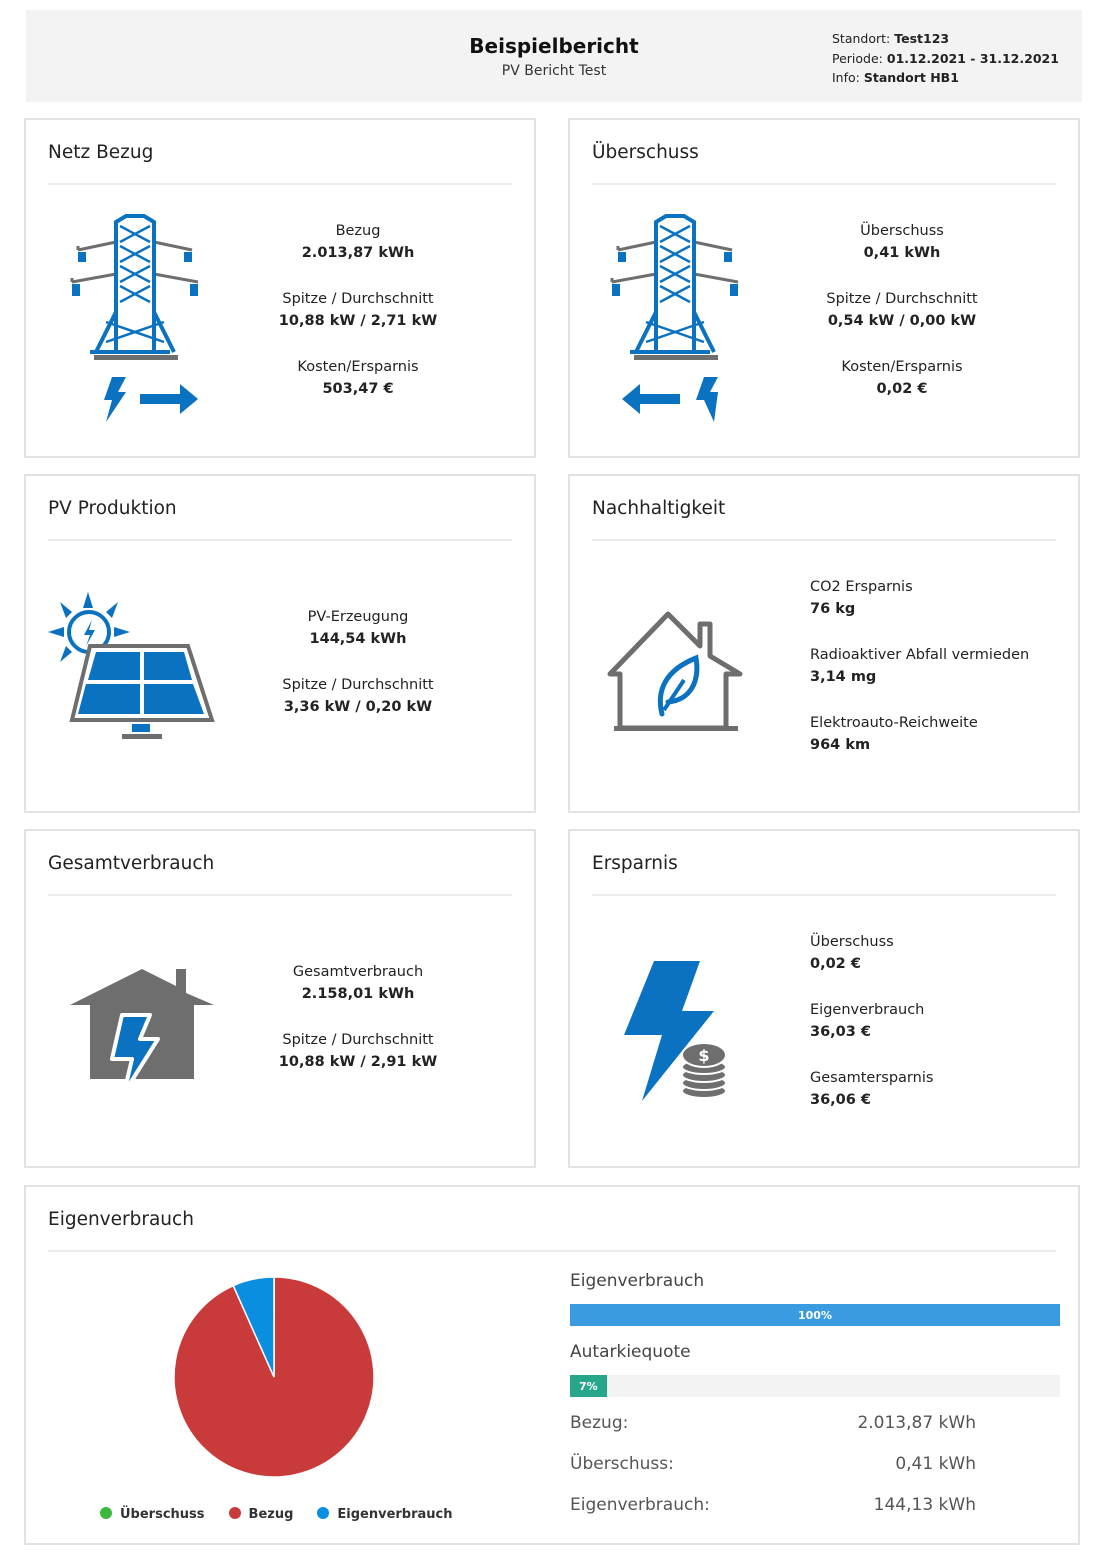  I want to click on legend-item: Bezug, so click(261, 1514).